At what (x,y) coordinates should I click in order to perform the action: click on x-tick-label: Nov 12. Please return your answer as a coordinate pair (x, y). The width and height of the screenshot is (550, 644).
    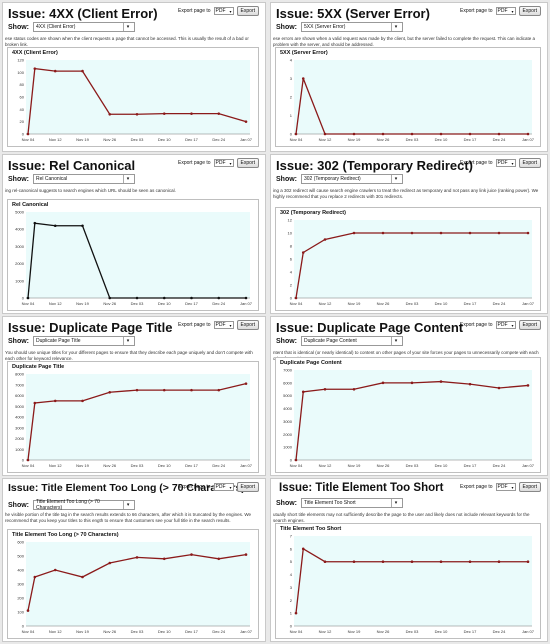
    Looking at the image, I should click on (325, 465).